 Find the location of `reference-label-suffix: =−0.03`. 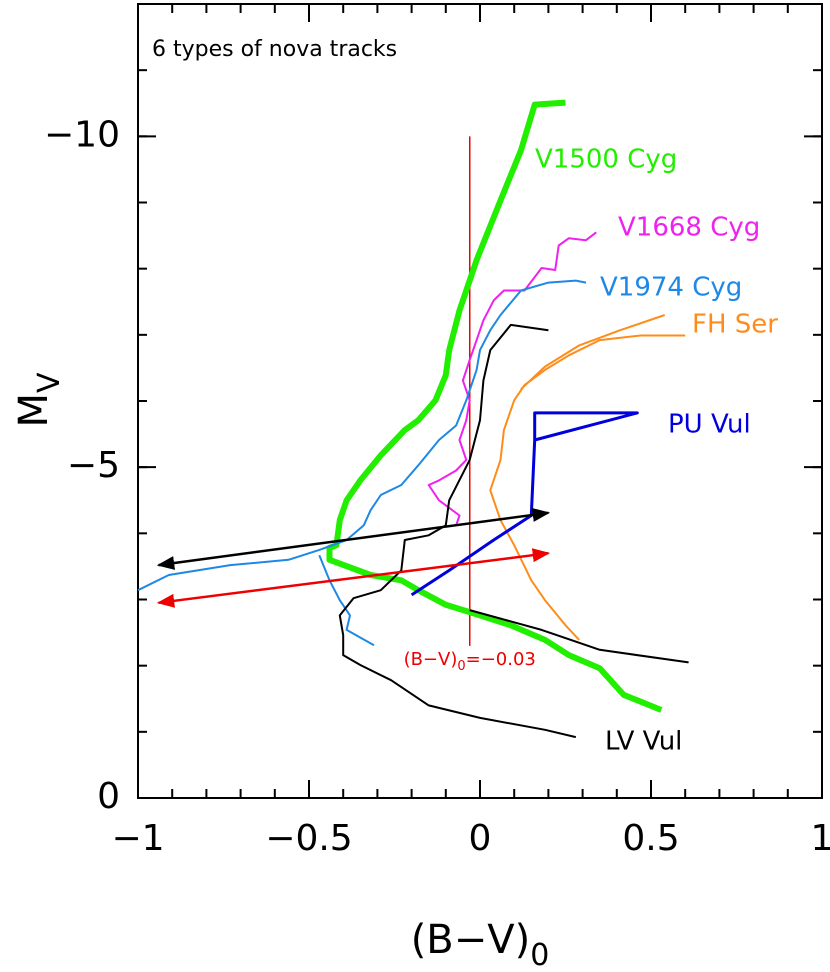

reference-label-suffix: =−0.03 is located at coordinates (501, 659).